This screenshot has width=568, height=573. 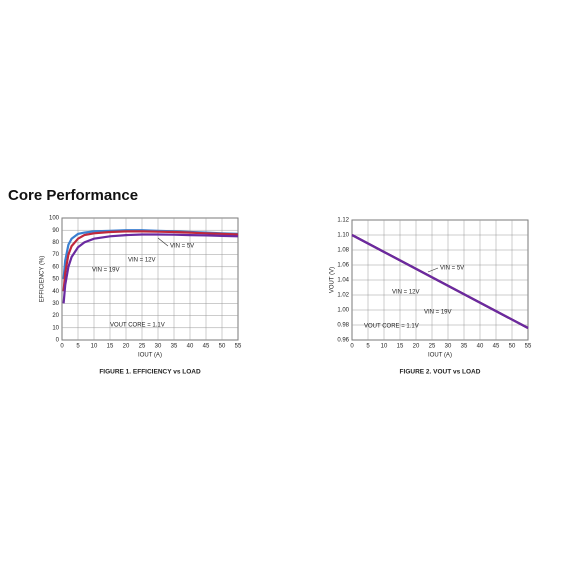 I want to click on y-tick-label: 1.08, so click(x=343, y=251).